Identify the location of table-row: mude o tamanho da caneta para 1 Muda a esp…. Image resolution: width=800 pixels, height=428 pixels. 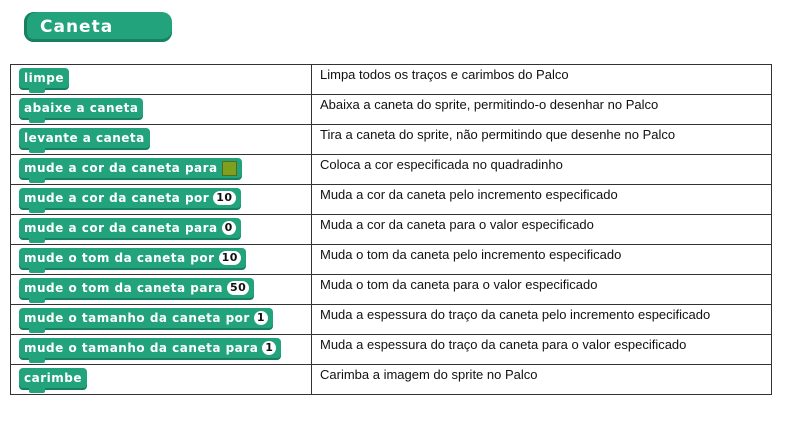
(391, 349).